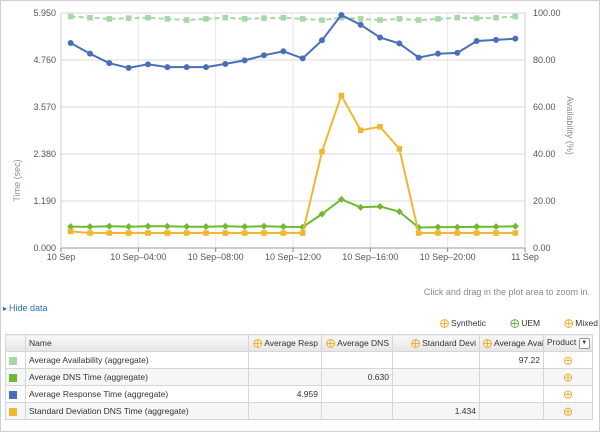 This screenshot has height=432, width=600. Describe the element at coordinates (40, 343) in the screenshot. I see `column-header-name-label: Name` at that location.